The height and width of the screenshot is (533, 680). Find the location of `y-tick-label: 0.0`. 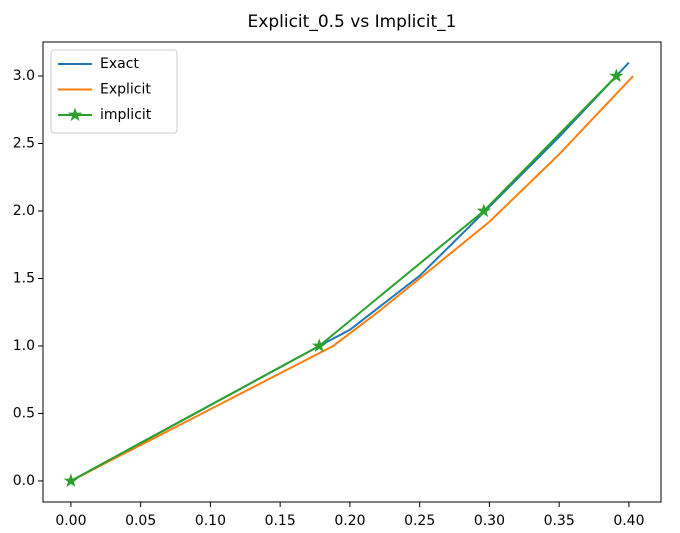

y-tick-label: 0.0 is located at coordinates (24, 481).